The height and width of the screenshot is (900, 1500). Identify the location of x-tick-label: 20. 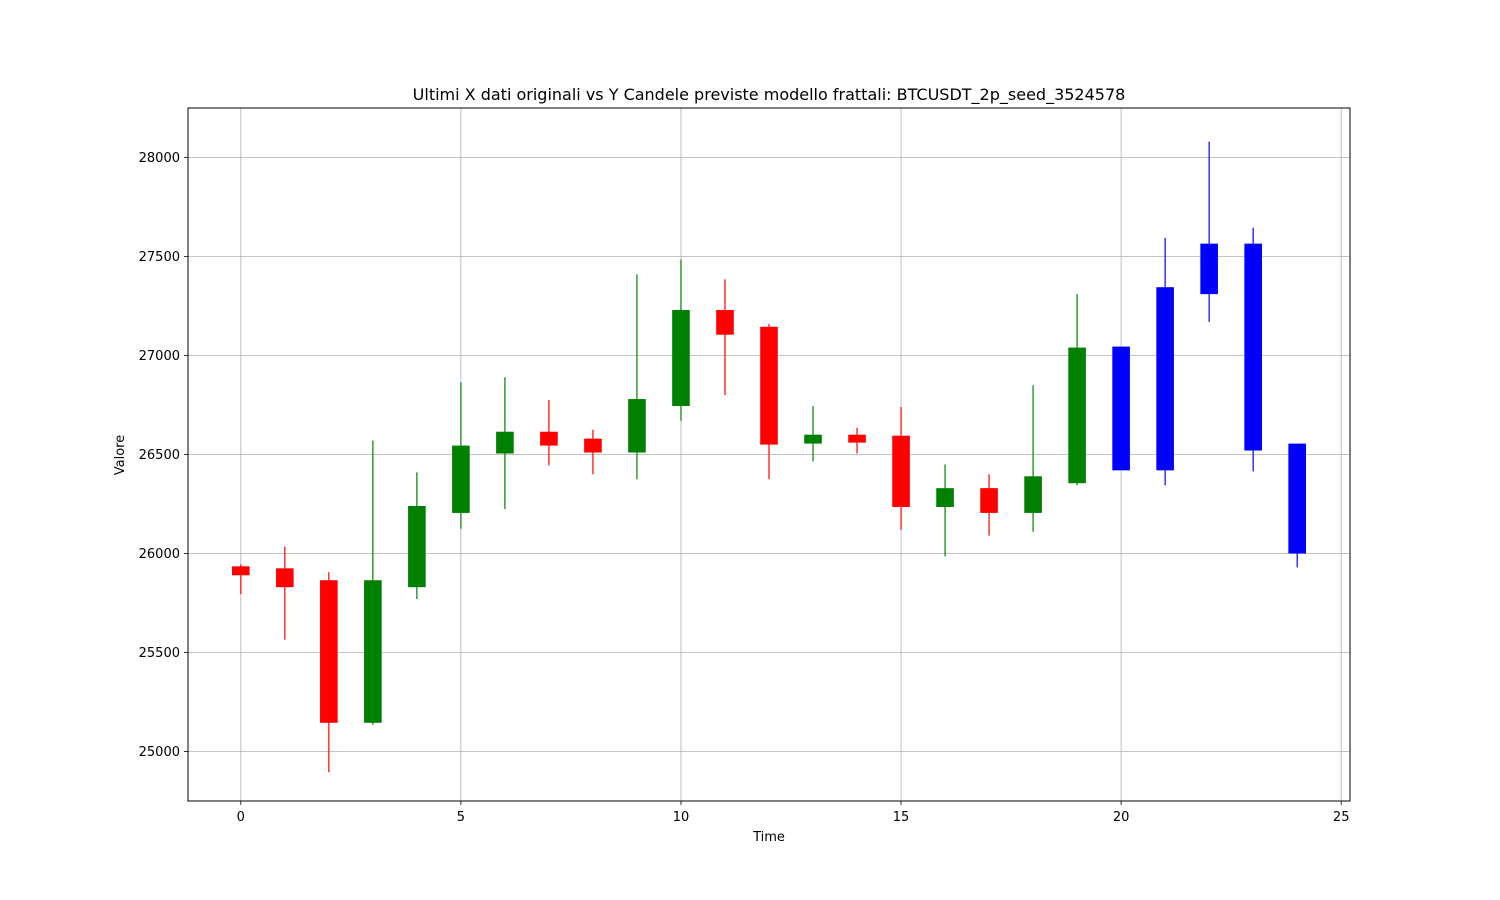
(1121, 817).